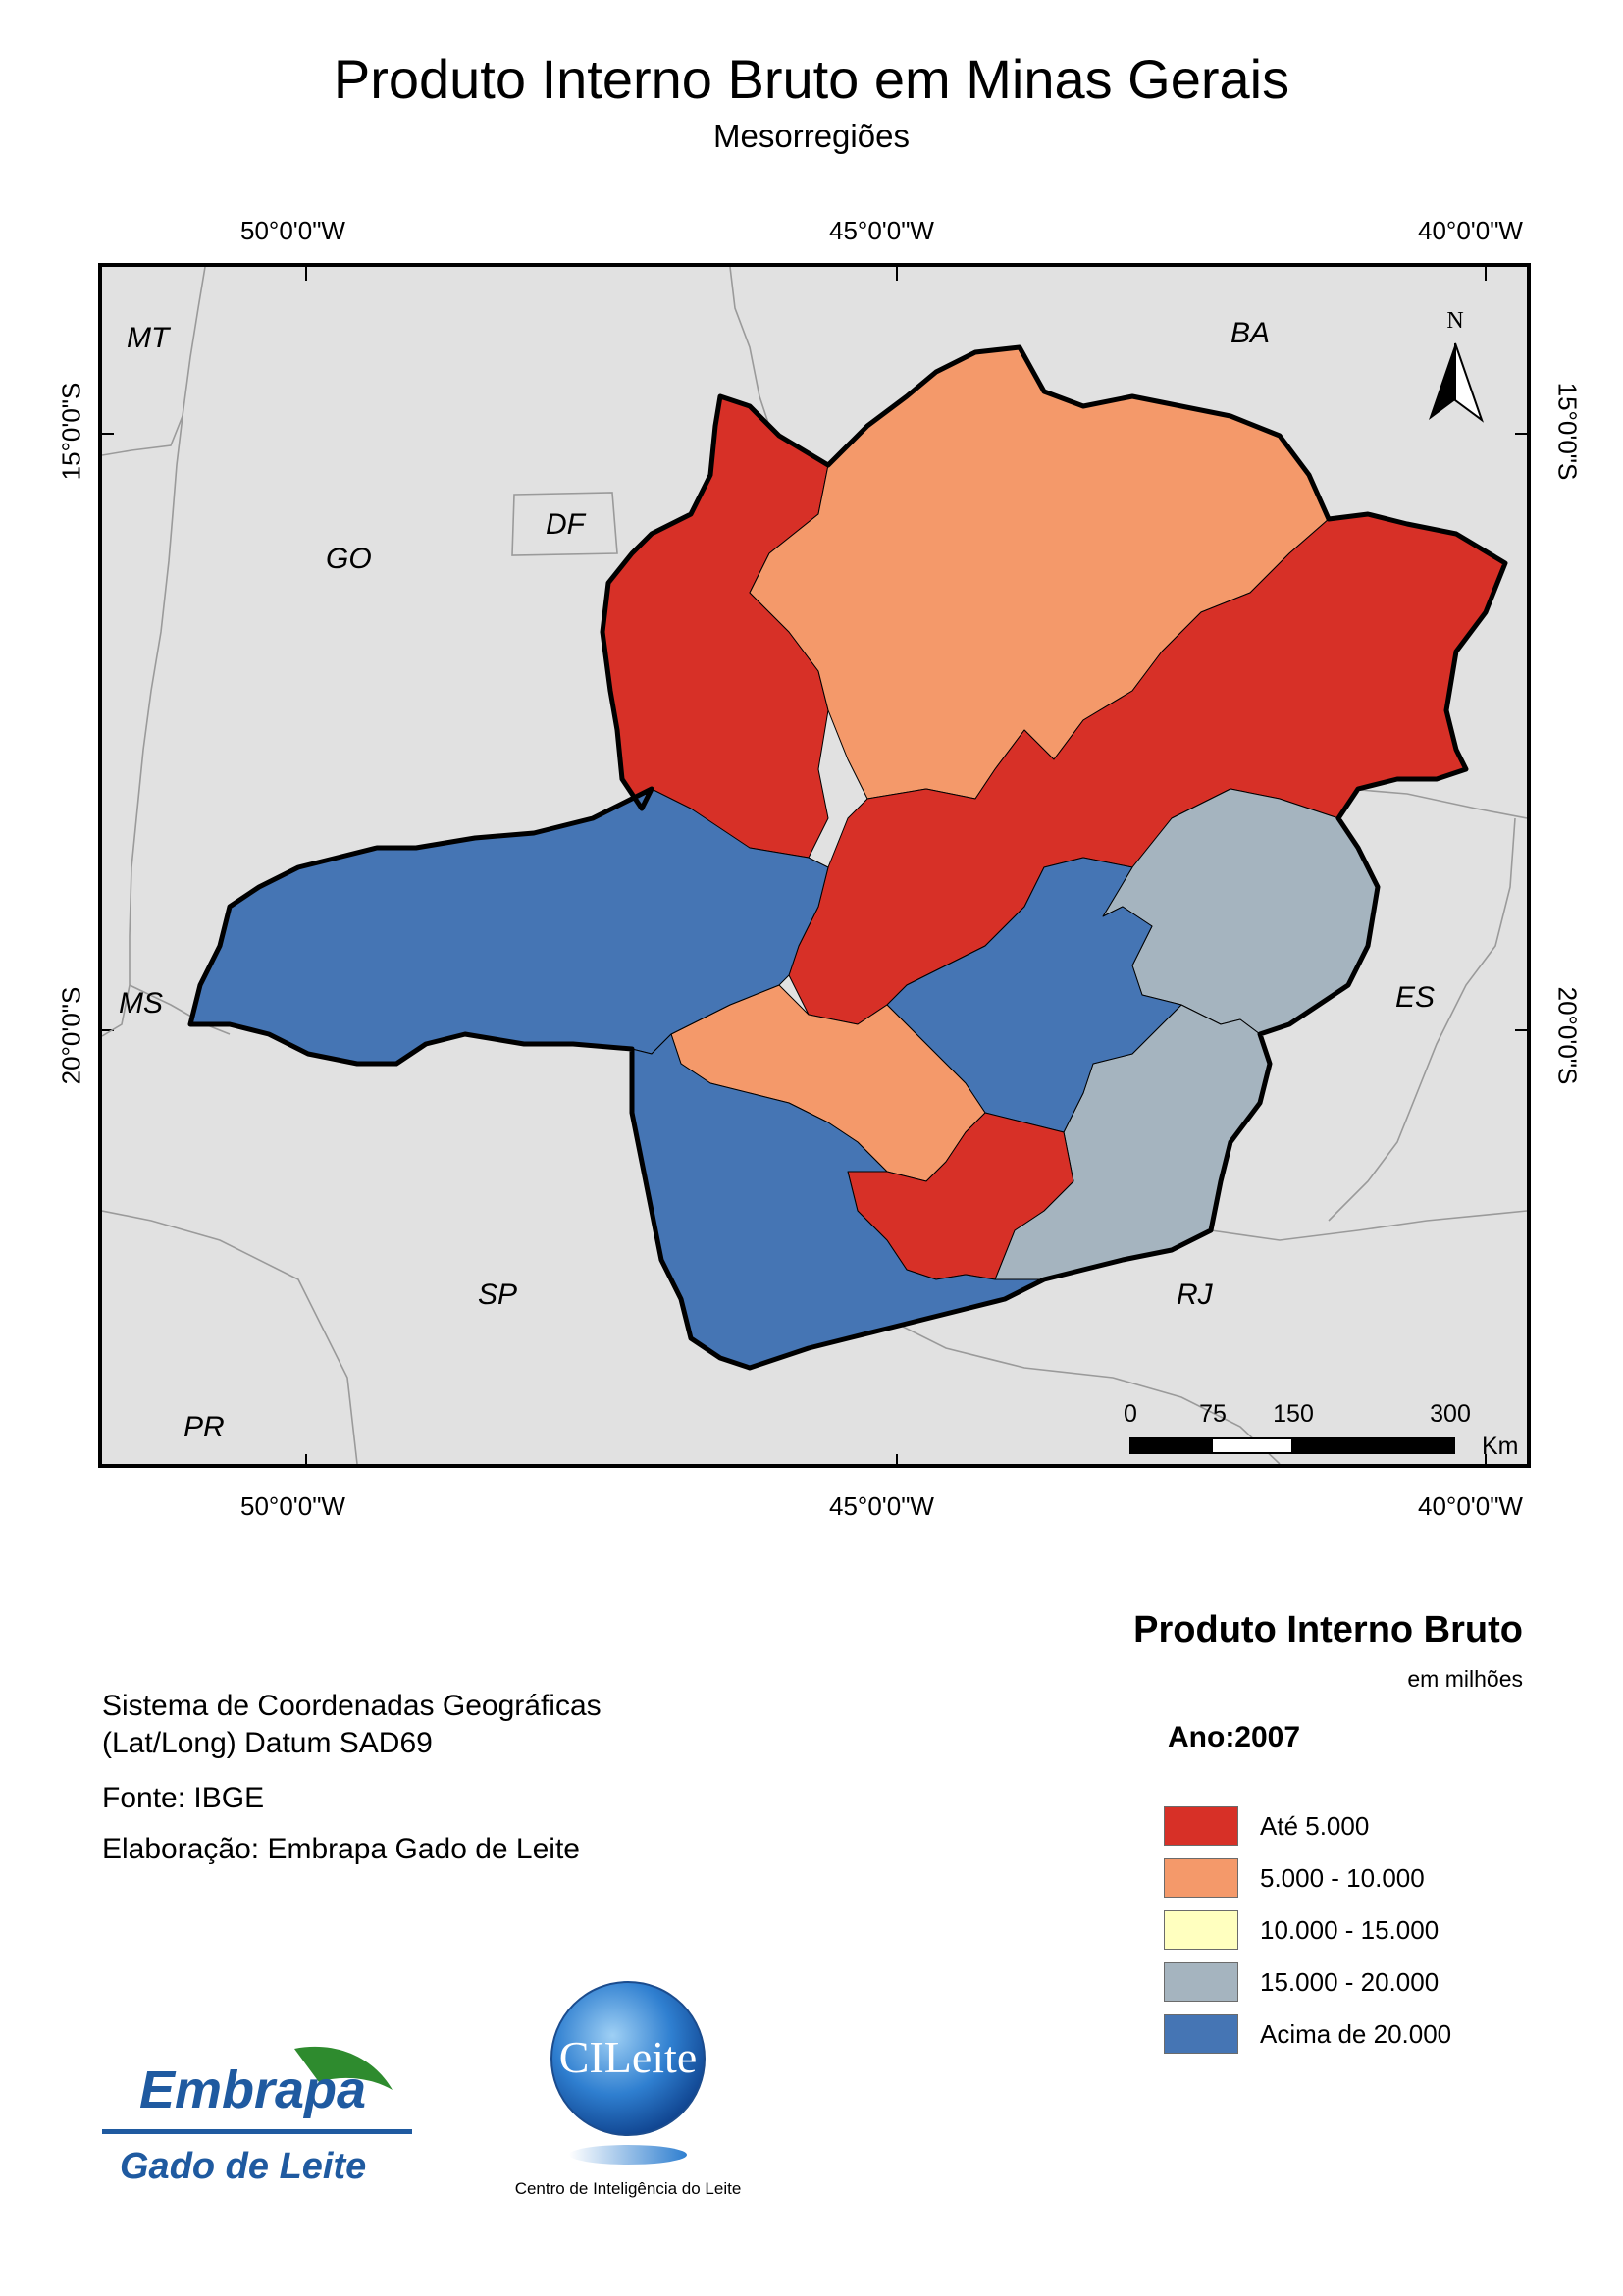 The image size is (1623, 2296). Describe the element at coordinates (292, 1506) in the screenshot. I see `graticule-bottom-label: 50°0'0"W` at that location.